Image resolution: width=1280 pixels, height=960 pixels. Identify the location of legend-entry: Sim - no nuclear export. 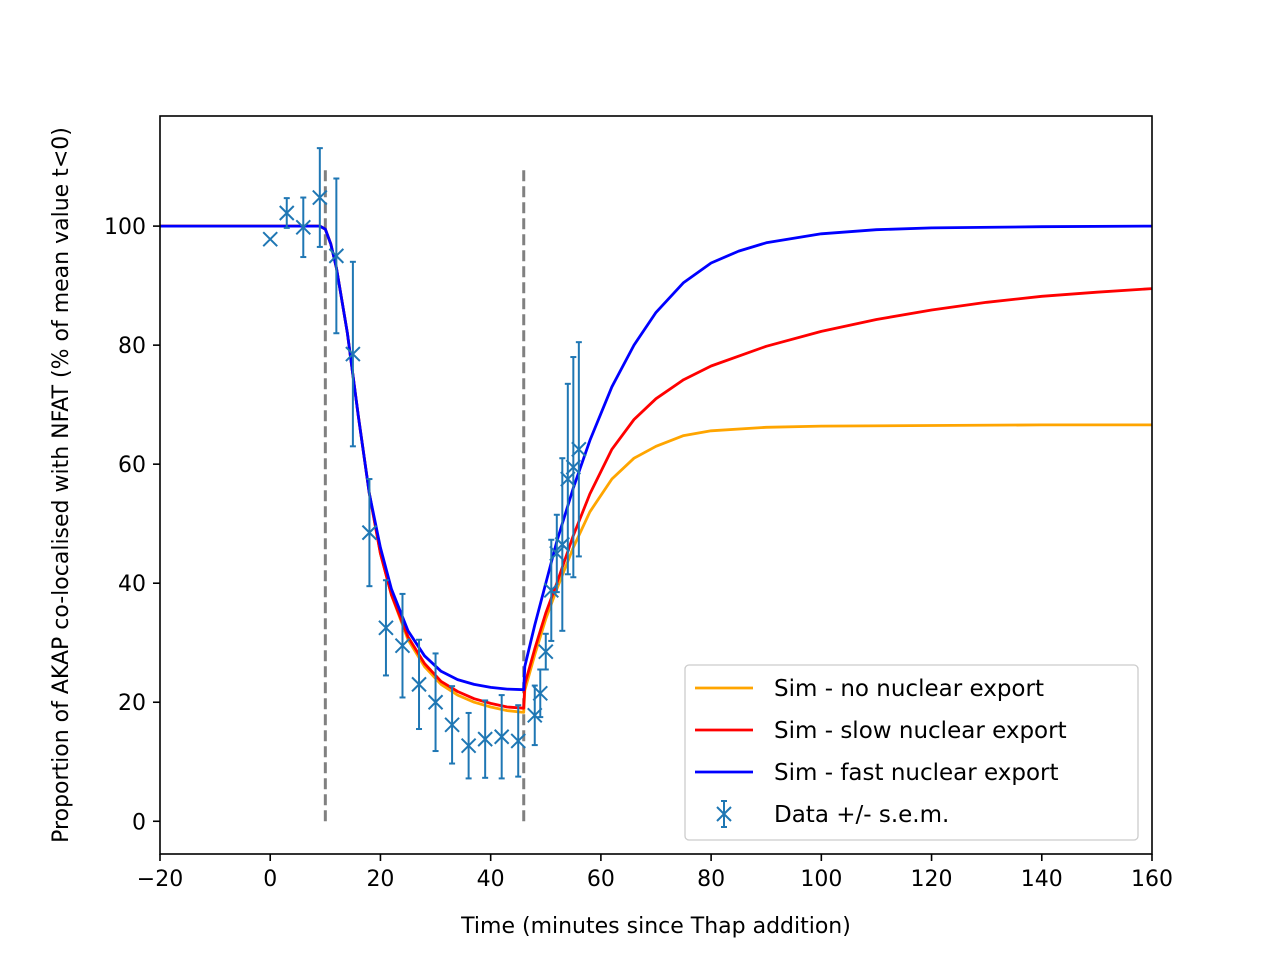
(869, 689).